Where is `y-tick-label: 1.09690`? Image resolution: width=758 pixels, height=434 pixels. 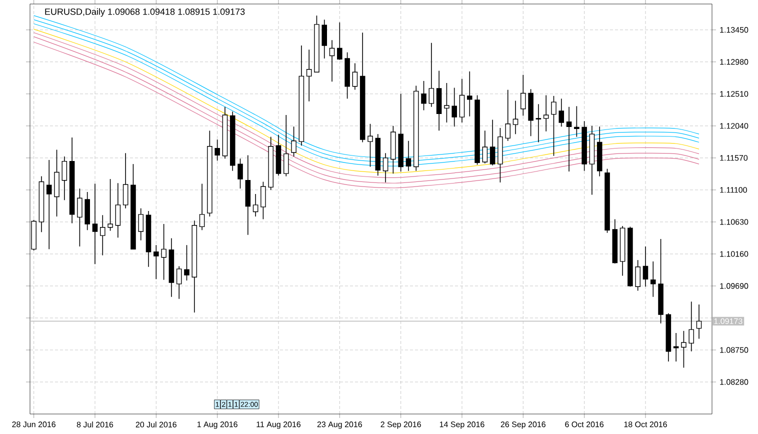 y-tick-label: 1.09690 is located at coordinates (734, 286).